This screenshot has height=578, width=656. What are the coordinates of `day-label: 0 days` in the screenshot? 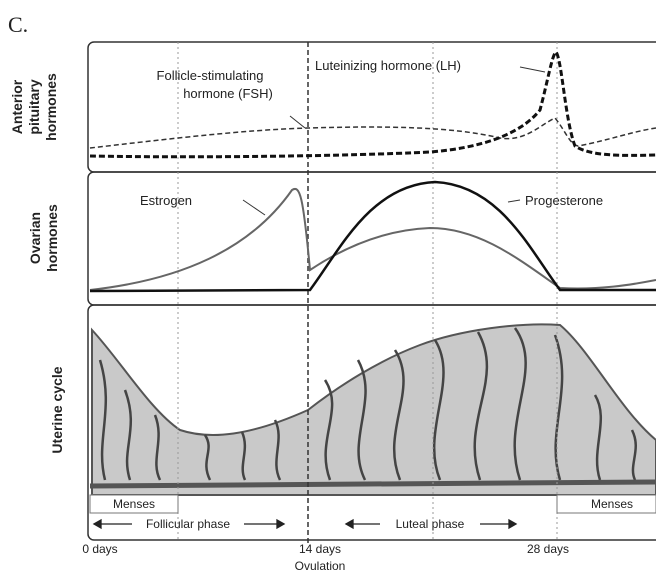 It's located at (99, 549).